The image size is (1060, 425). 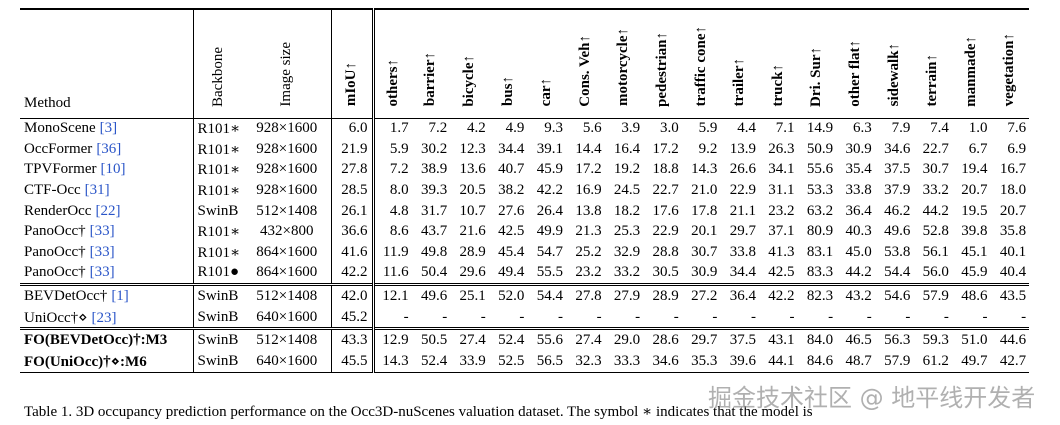 What do you see at coordinates (704, 231) in the screenshot?
I see `cell: 20.1` at bounding box center [704, 231].